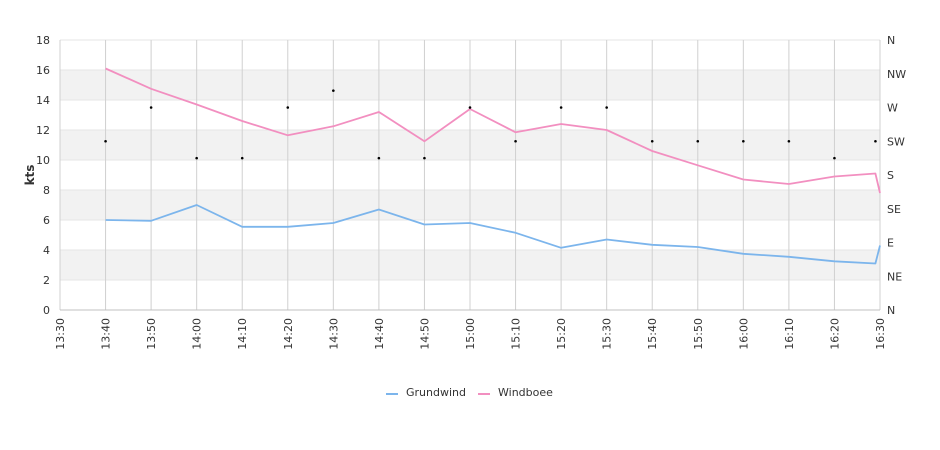  Describe the element at coordinates (151, 334) in the screenshot. I see `x-tick-label: 13:50` at that location.